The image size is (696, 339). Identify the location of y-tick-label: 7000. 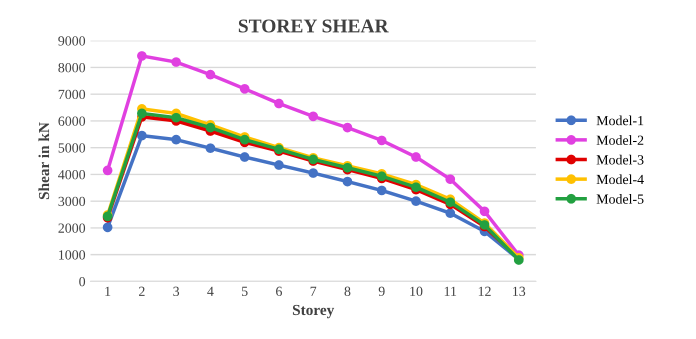
(72, 95).